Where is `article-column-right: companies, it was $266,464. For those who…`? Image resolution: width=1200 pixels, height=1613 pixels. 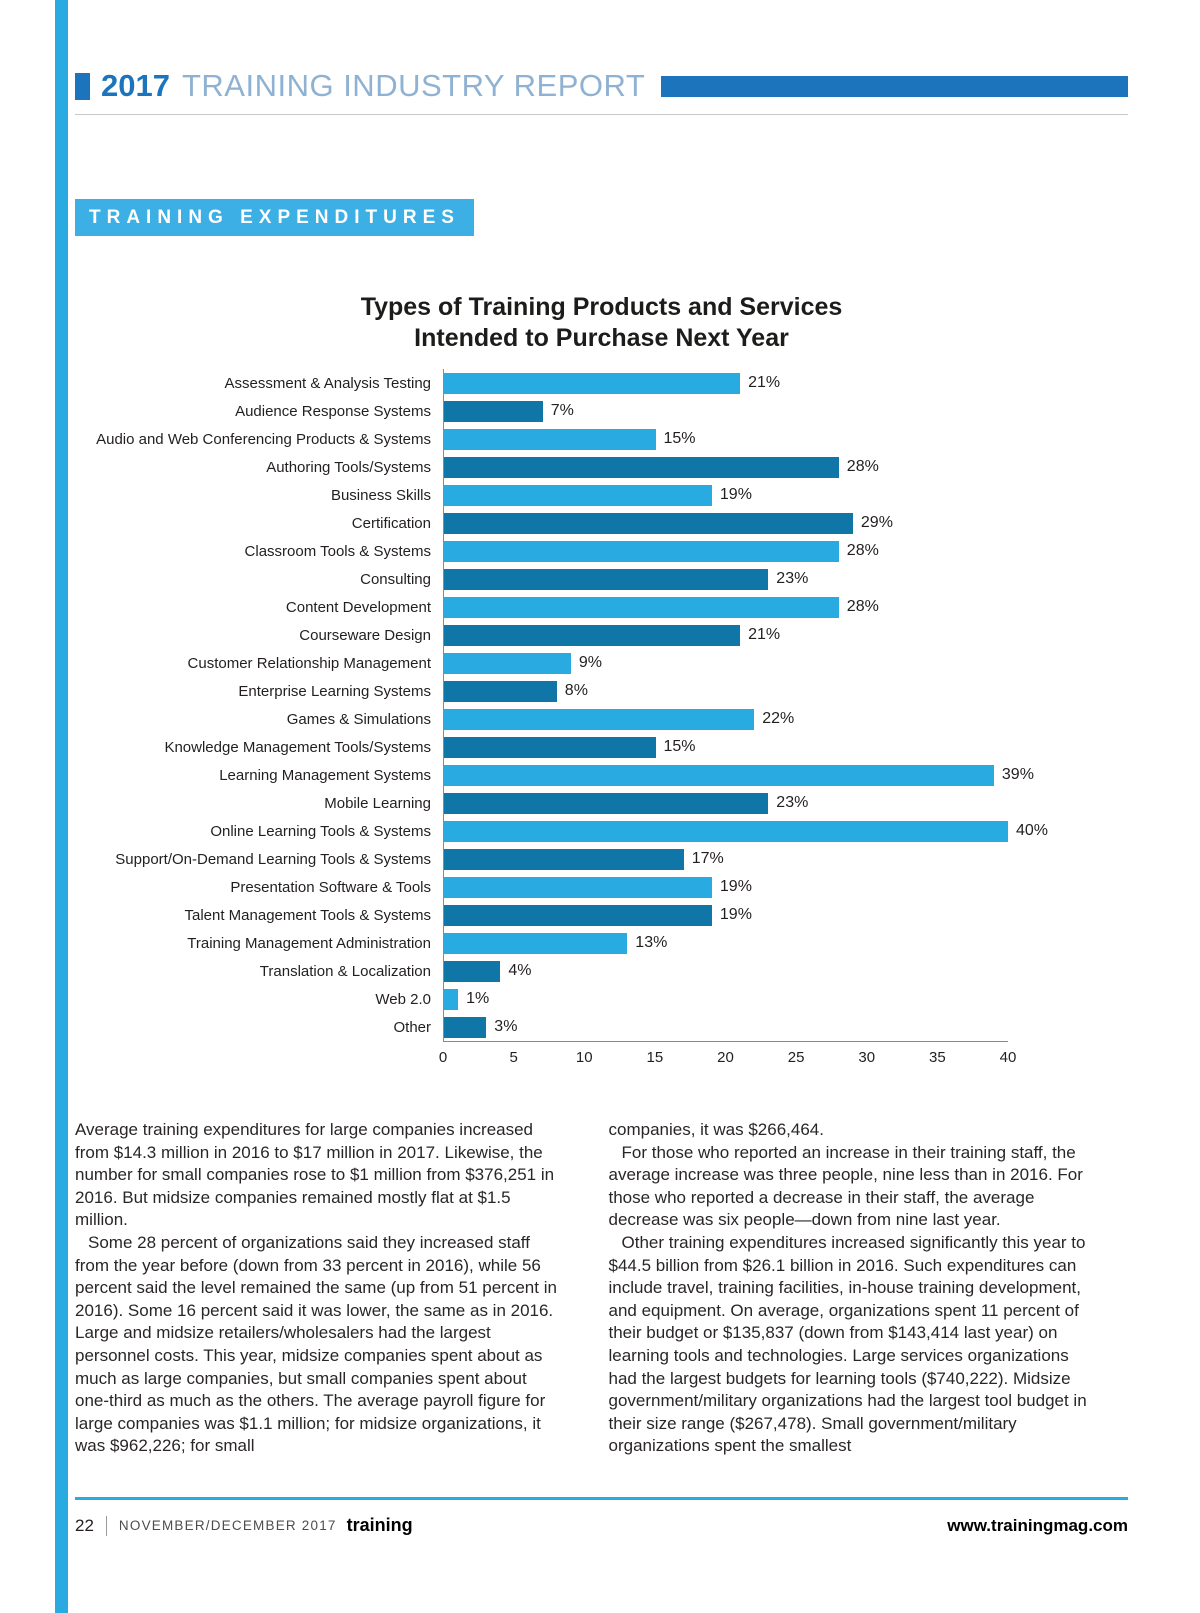
article-column-right: companies, it was $266,464. For those who… is located at coordinates (852, 1288).